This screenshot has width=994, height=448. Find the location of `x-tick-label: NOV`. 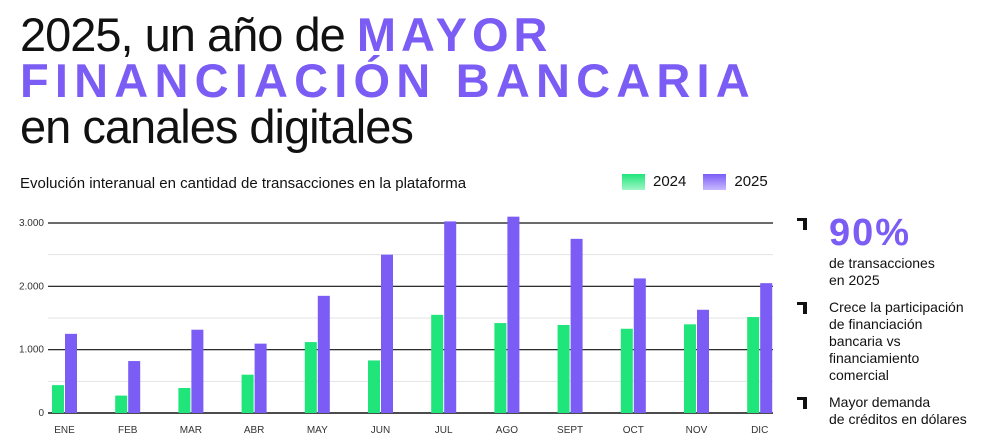

x-tick-label: NOV is located at coordinates (697, 430).